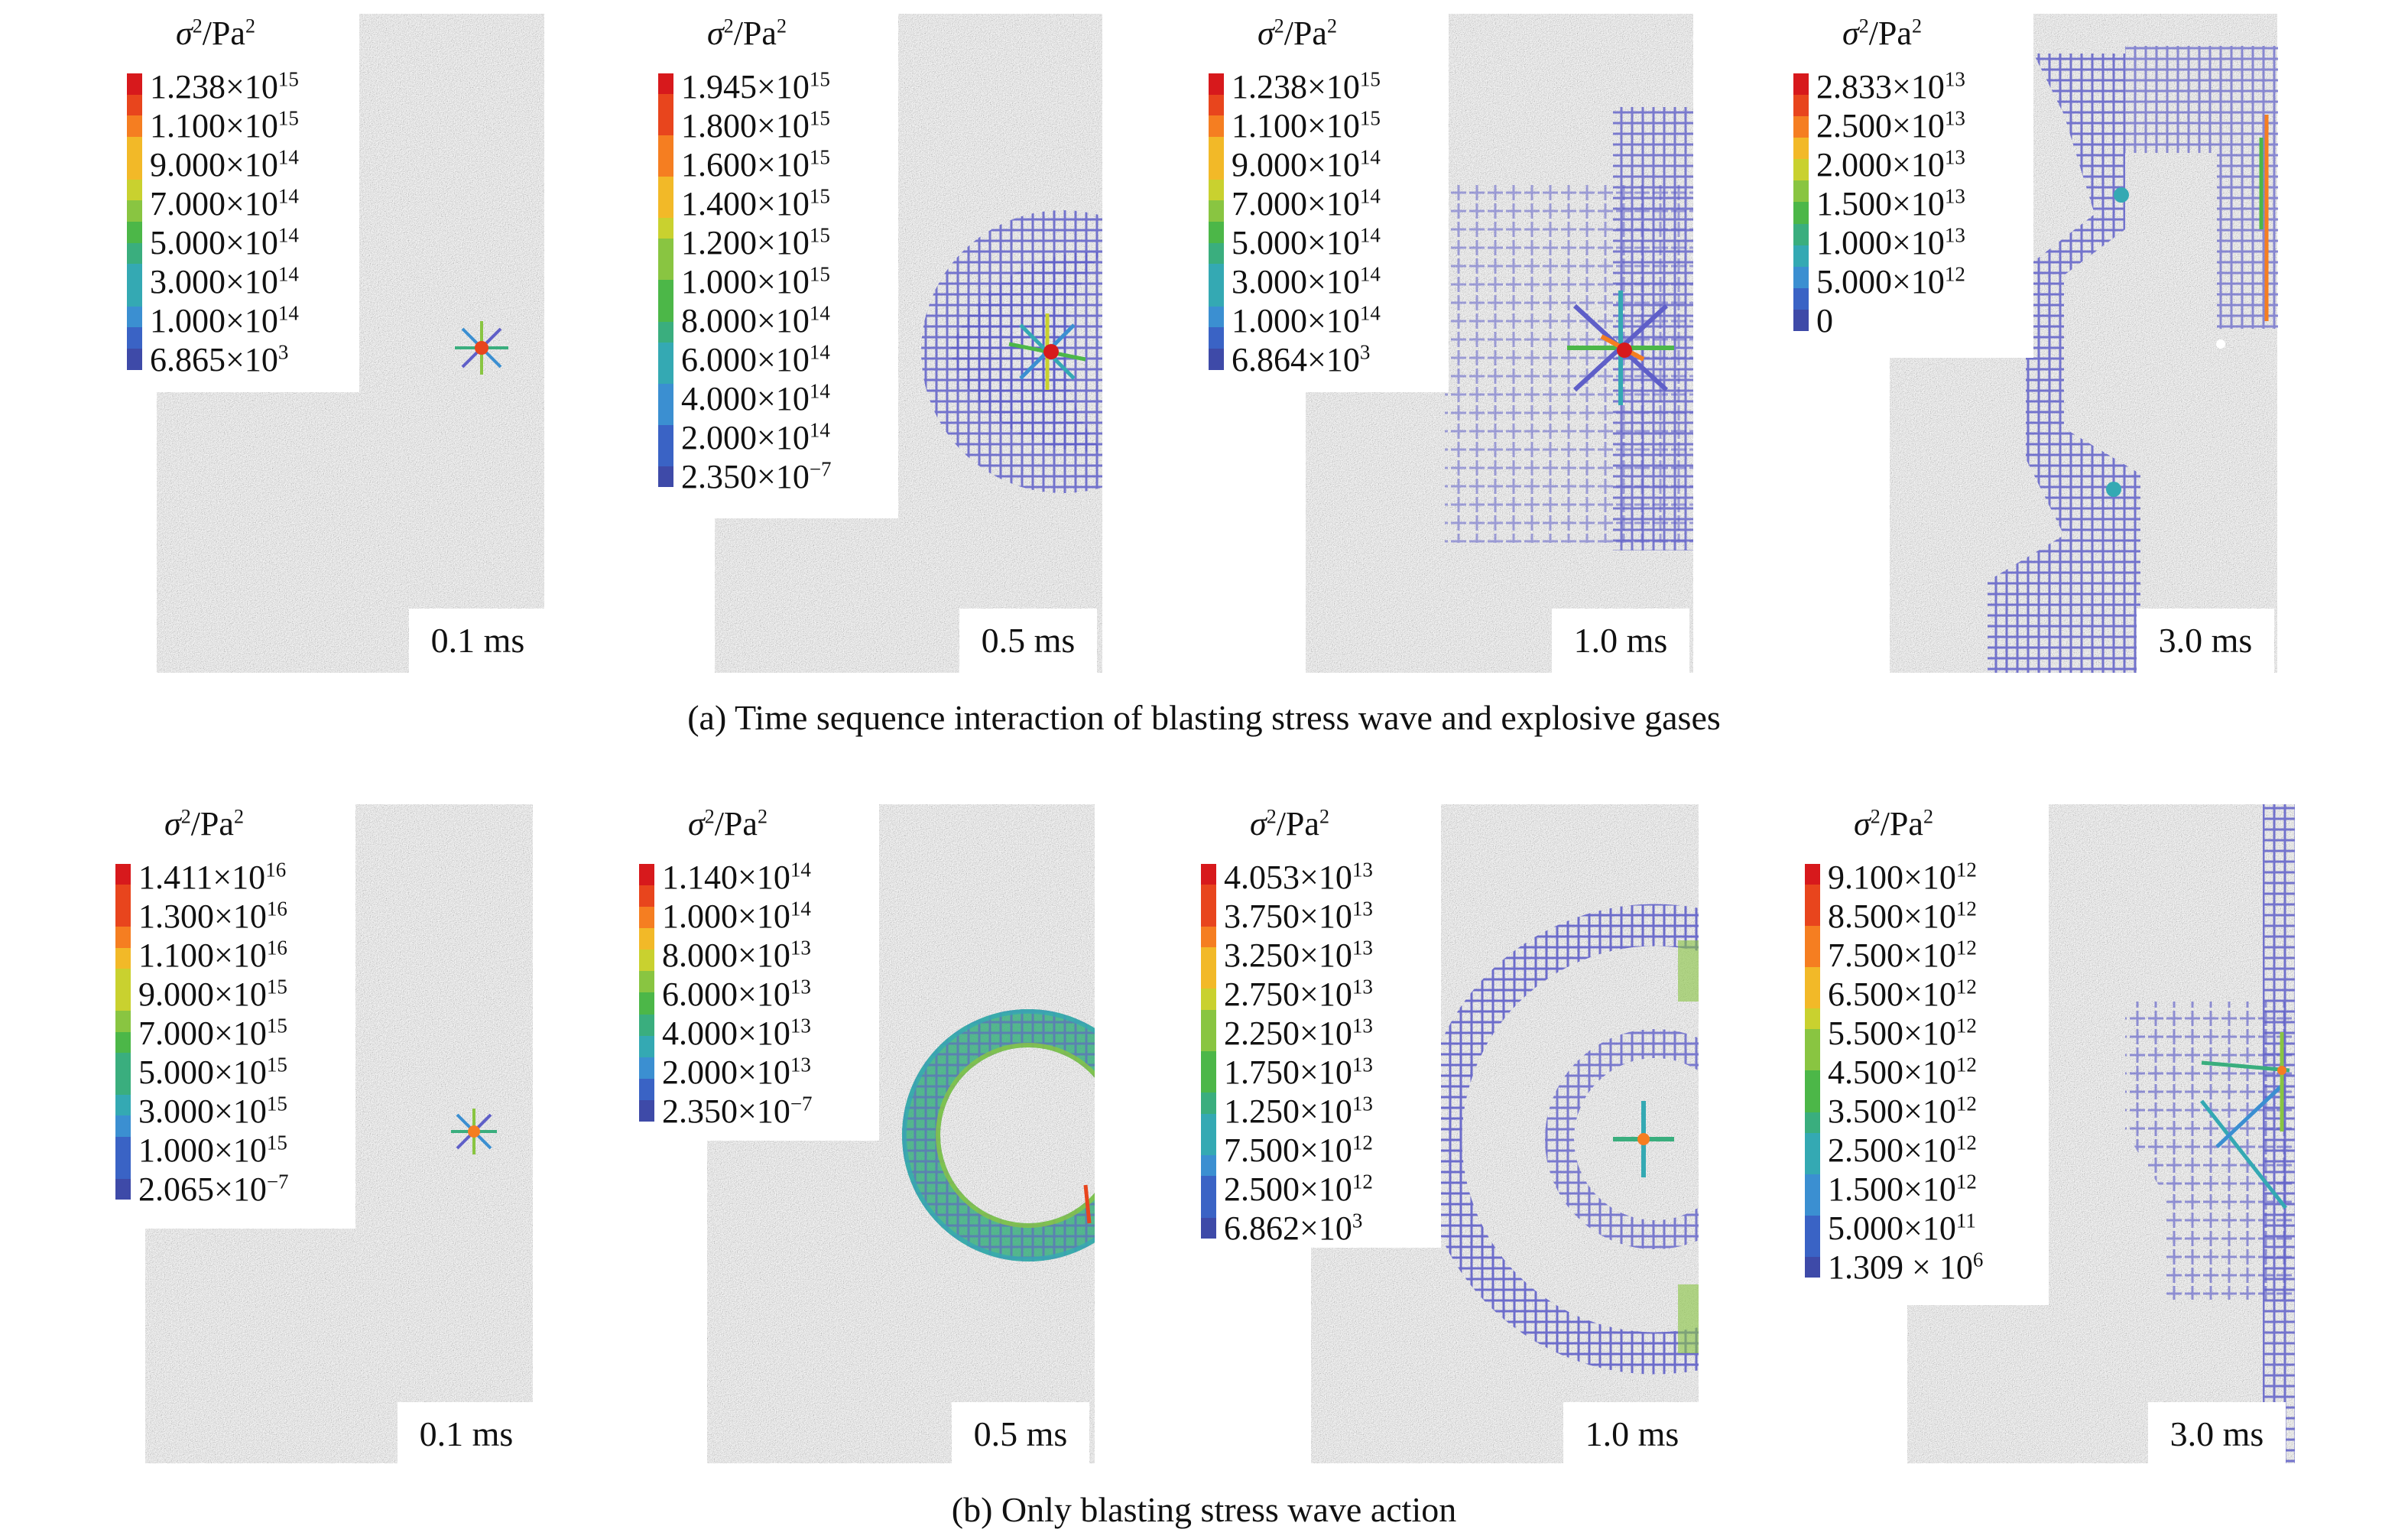 Image resolution: width=2408 pixels, height=1539 pixels. What do you see at coordinates (756, 359) in the screenshot?
I see `legend-tick-label: 6.000×10¹⁴` at bounding box center [756, 359].